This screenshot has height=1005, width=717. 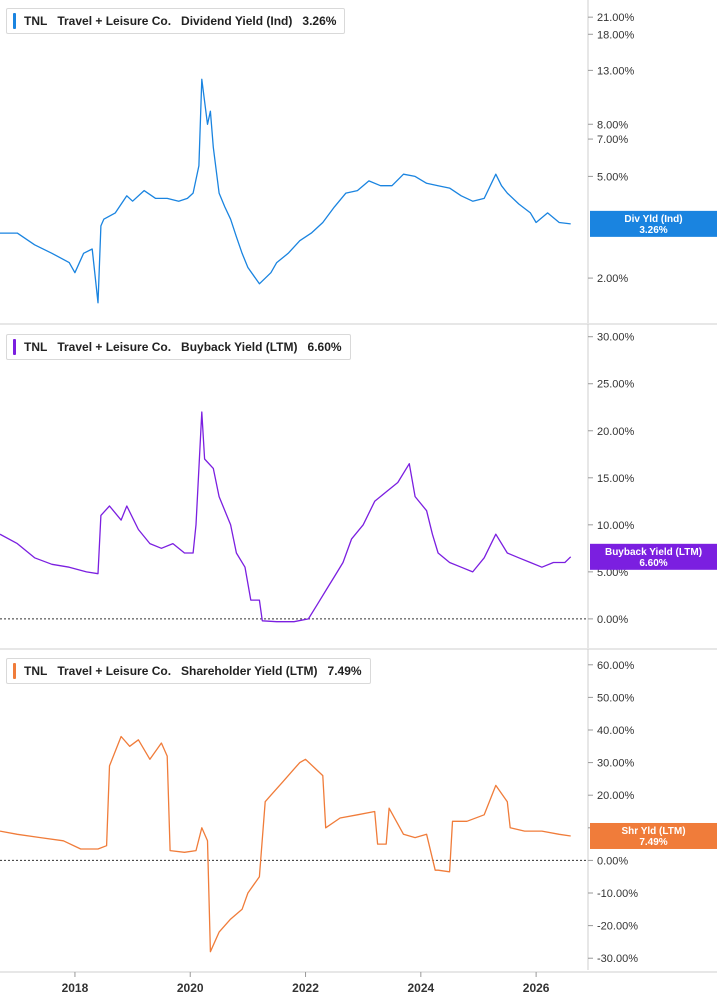 I want to click on current-value-tag: Shr Yld (LTM)7.49%, so click(x=653, y=835).